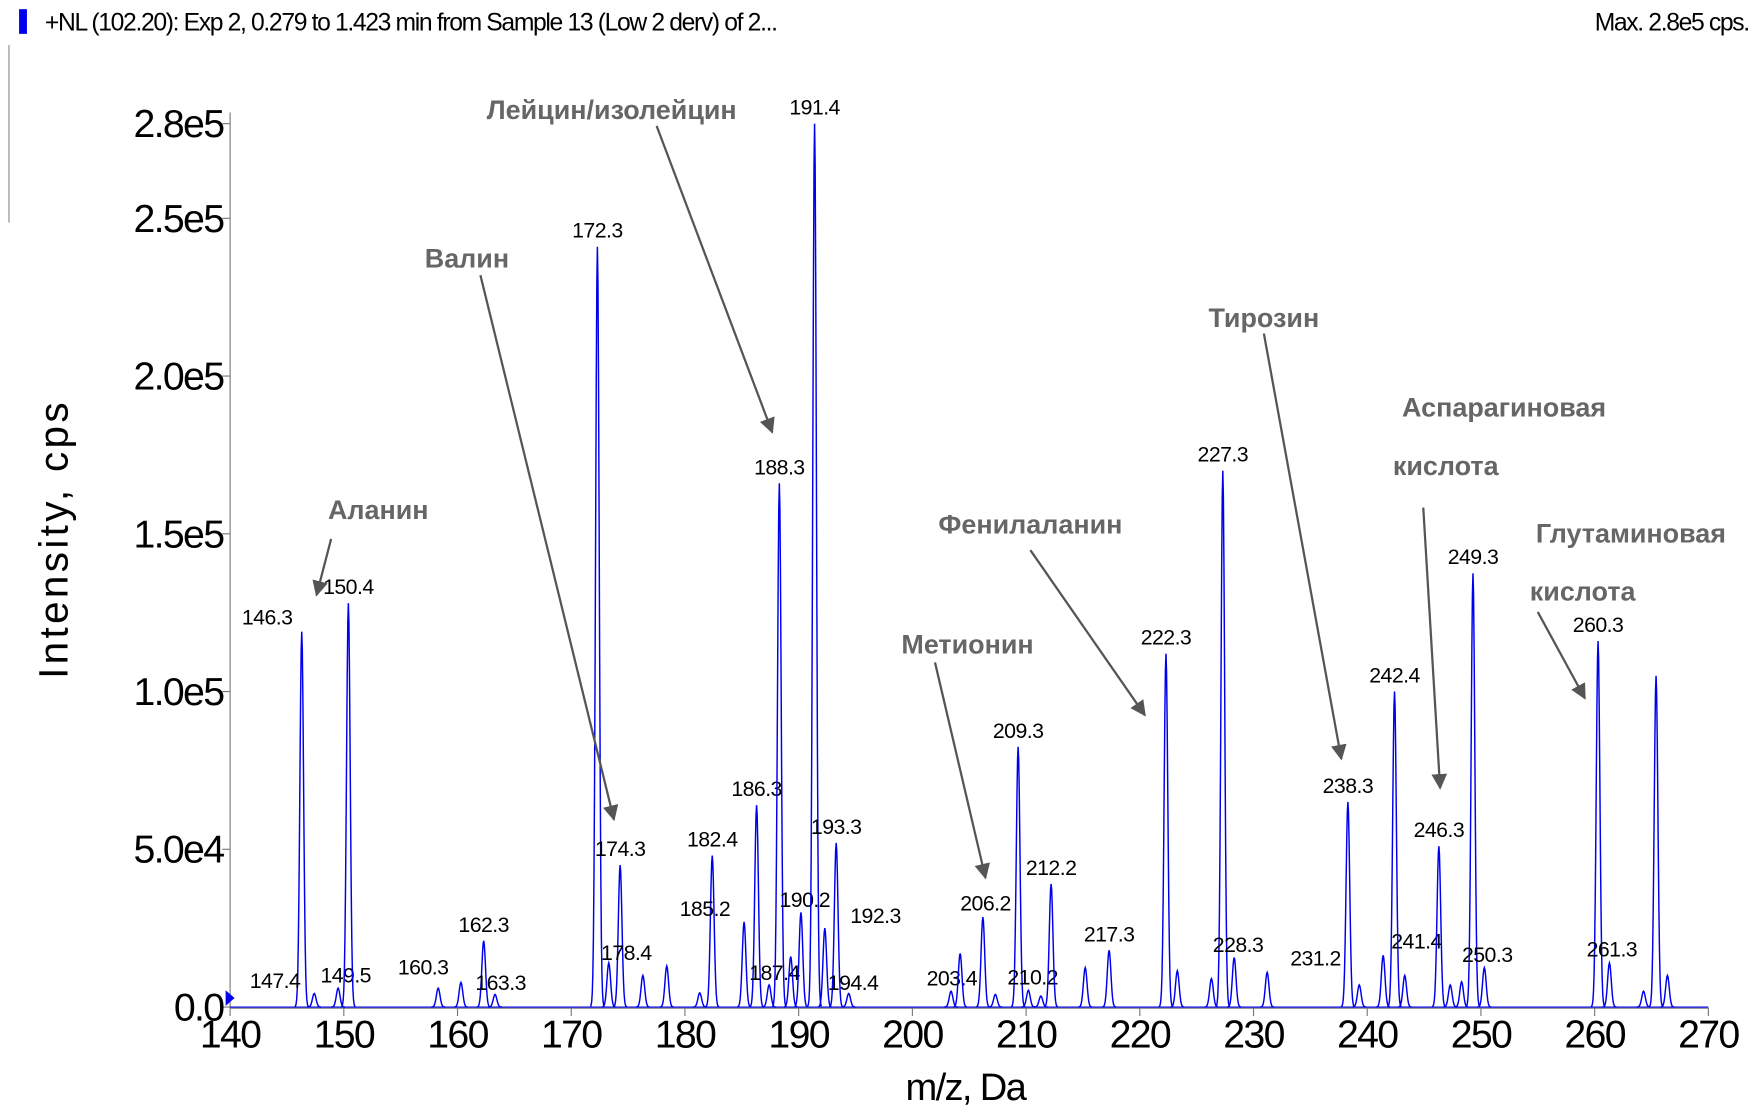 The height and width of the screenshot is (1106, 1760). What do you see at coordinates (1481, 1034) in the screenshot?
I see `x-tick-label: 250` at bounding box center [1481, 1034].